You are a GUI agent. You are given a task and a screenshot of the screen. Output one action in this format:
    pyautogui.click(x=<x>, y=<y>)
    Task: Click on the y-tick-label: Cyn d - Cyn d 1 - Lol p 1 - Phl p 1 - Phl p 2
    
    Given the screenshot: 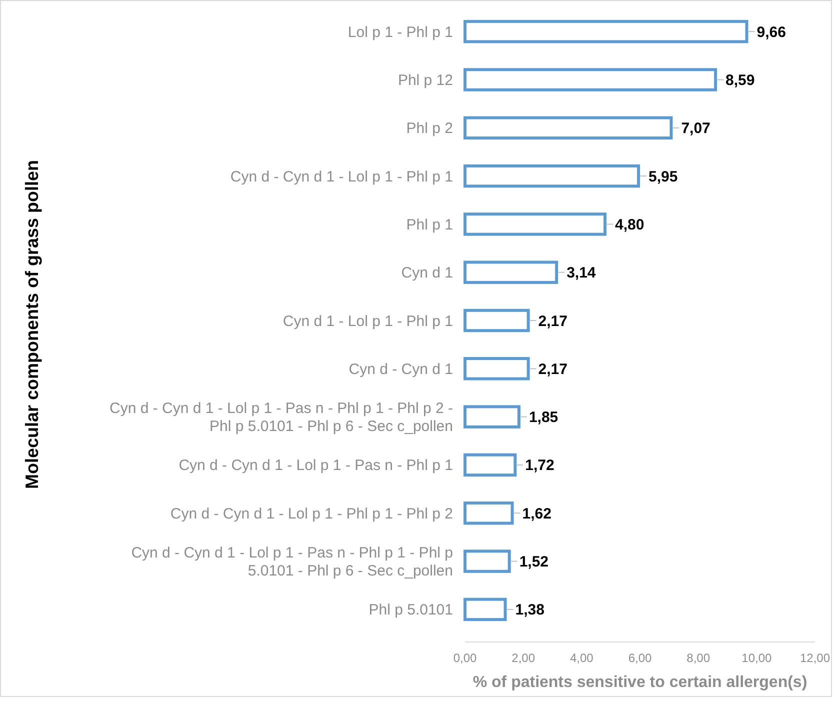 What is the action you would take?
    pyautogui.click(x=311, y=513)
    